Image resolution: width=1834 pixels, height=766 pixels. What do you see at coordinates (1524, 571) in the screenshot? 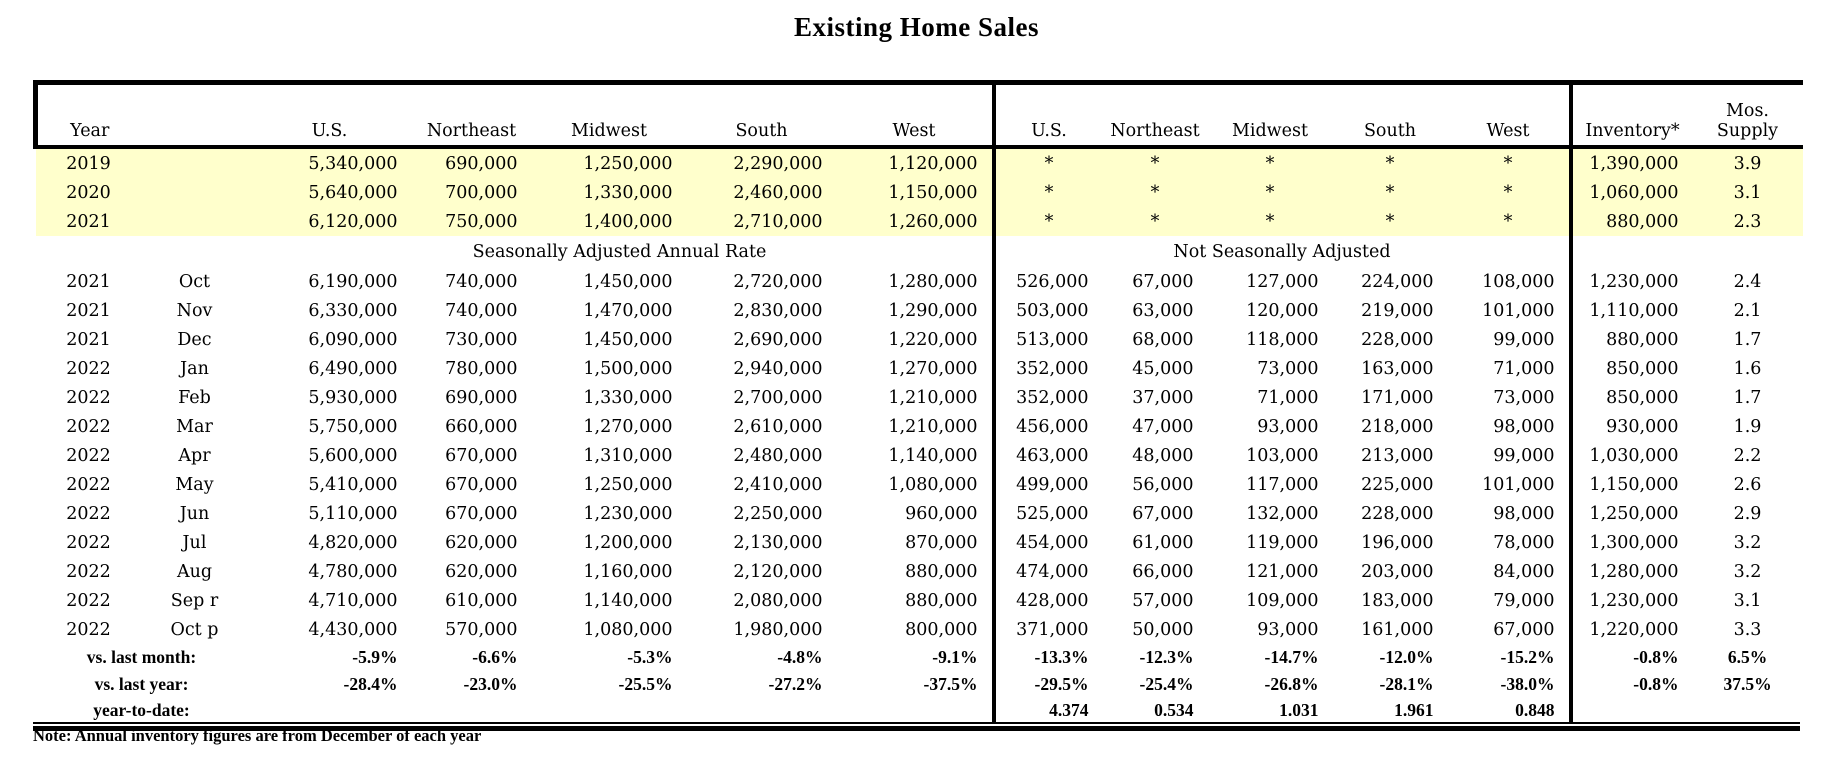
I see `cell-nsa-west: 84,000` at bounding box center [1524, 571].